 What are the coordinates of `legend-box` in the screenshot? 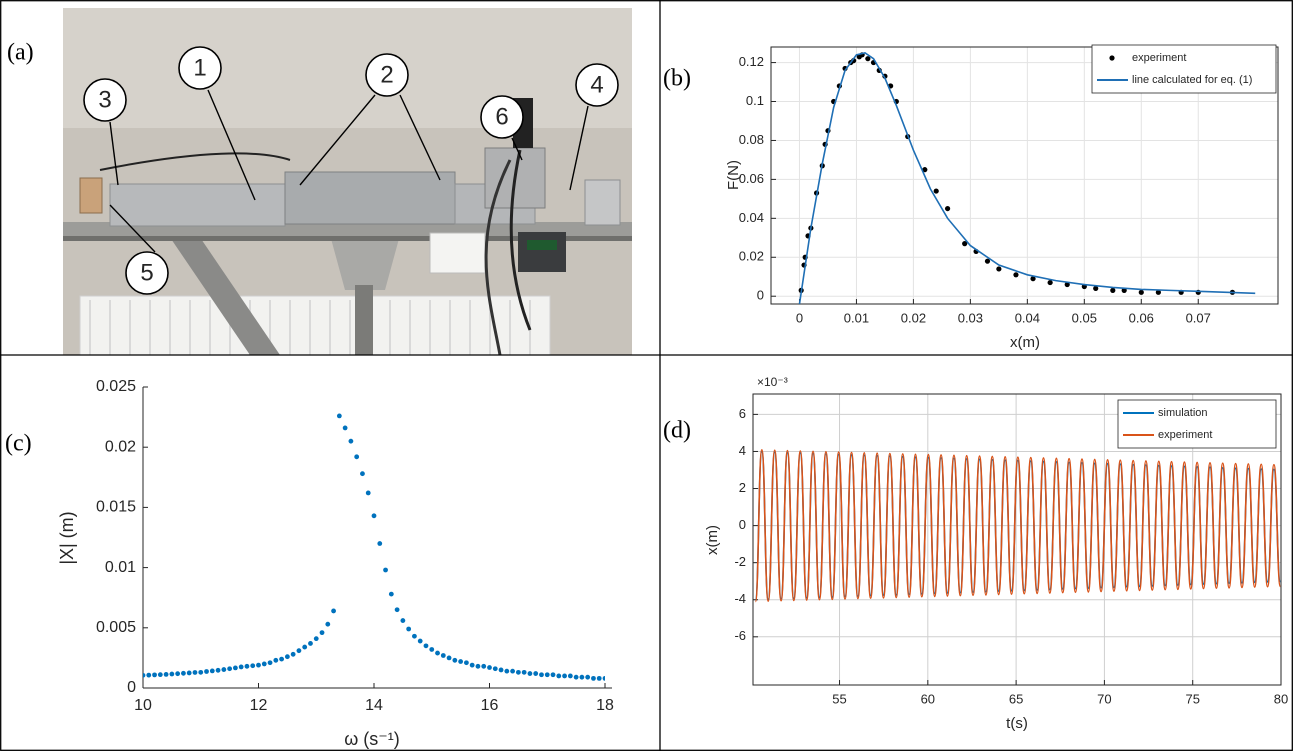 It's located at (1184, 69).